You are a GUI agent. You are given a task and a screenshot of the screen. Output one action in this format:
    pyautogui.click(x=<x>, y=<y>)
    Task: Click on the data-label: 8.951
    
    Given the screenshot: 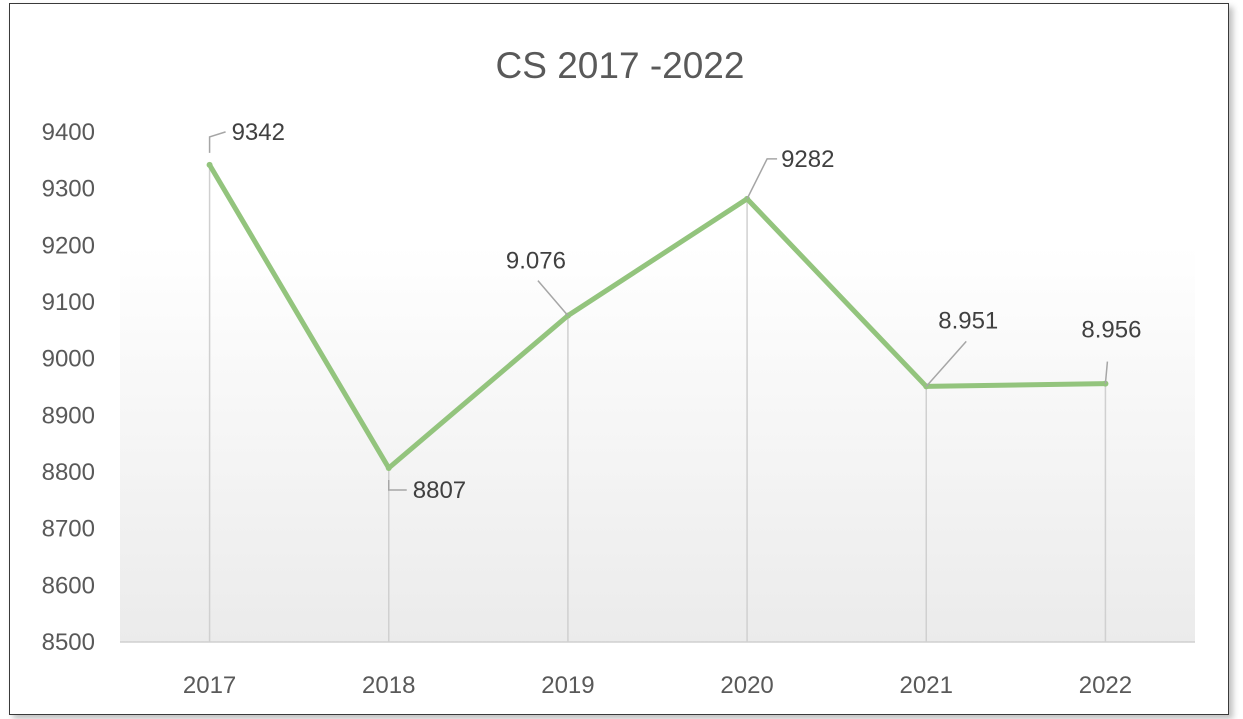 What is the action you would take?
    pyautogui.click(x=968, y=320)
    